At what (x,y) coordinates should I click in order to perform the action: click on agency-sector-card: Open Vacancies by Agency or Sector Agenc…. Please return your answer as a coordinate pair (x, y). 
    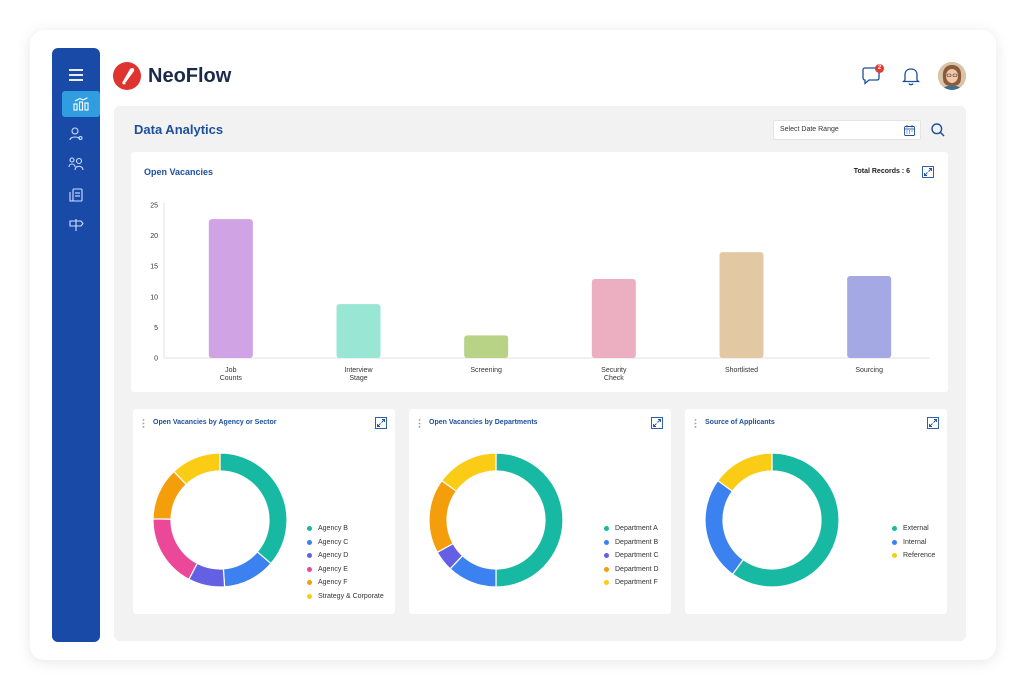
    Looking at the image, I should click on (264, 511).